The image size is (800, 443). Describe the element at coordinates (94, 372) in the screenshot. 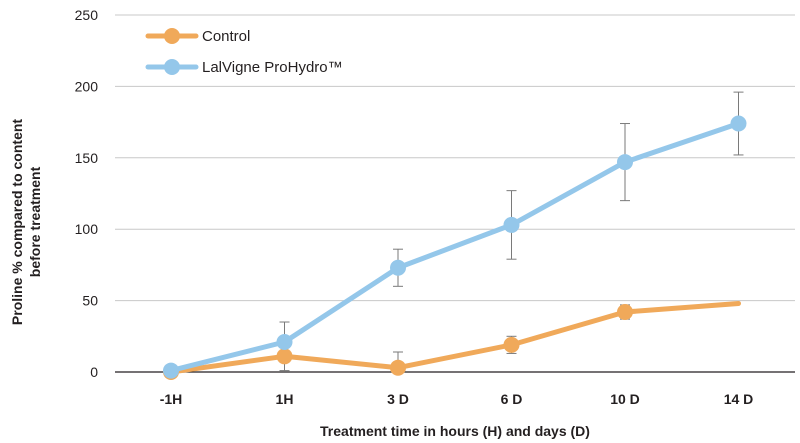

I see `y-tick-label-0: 0` at that location.